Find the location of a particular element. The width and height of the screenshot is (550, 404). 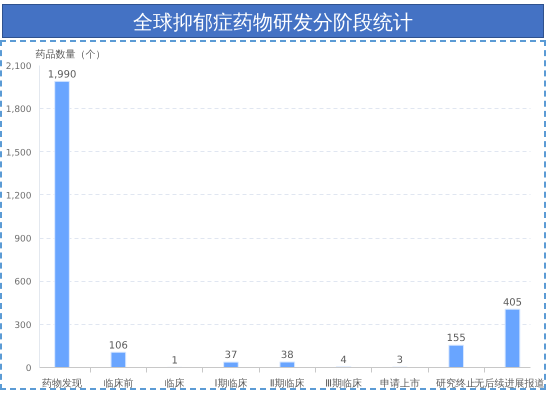

y-axis-title: 药品数量（个） is located at coordinates (71, 54).